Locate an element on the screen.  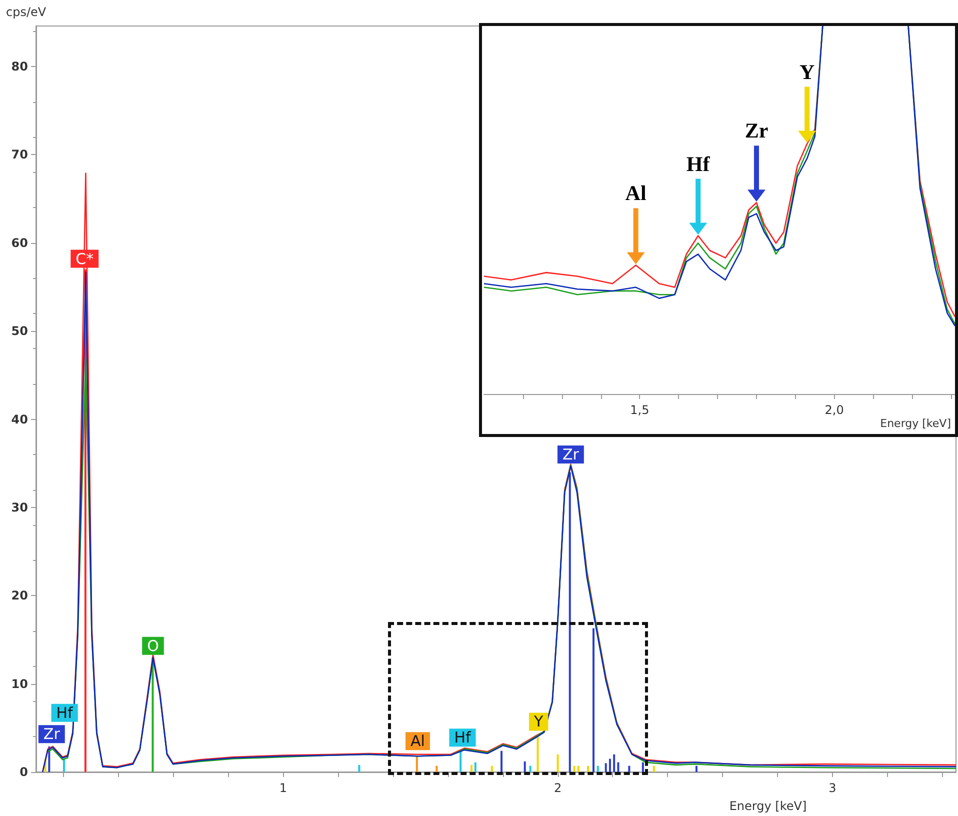
y-tick-label: 0 is located at coordinates (24, 772).